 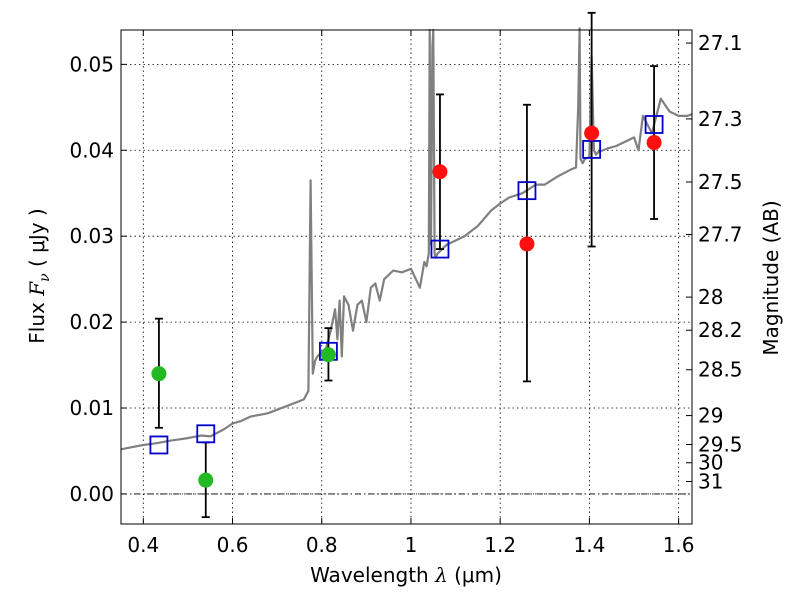 What do you see at coordinates (710, 463) in the screenshot?
I see `magnitude-tick-label: 30` at bounding box center [710, 463].